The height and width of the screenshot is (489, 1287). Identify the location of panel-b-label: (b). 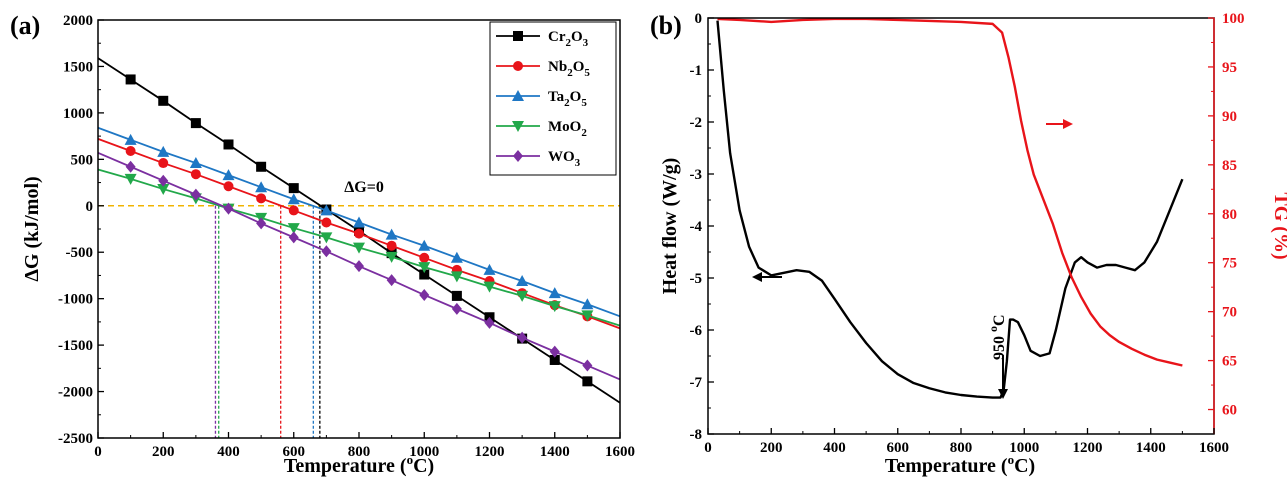
(666, 25).